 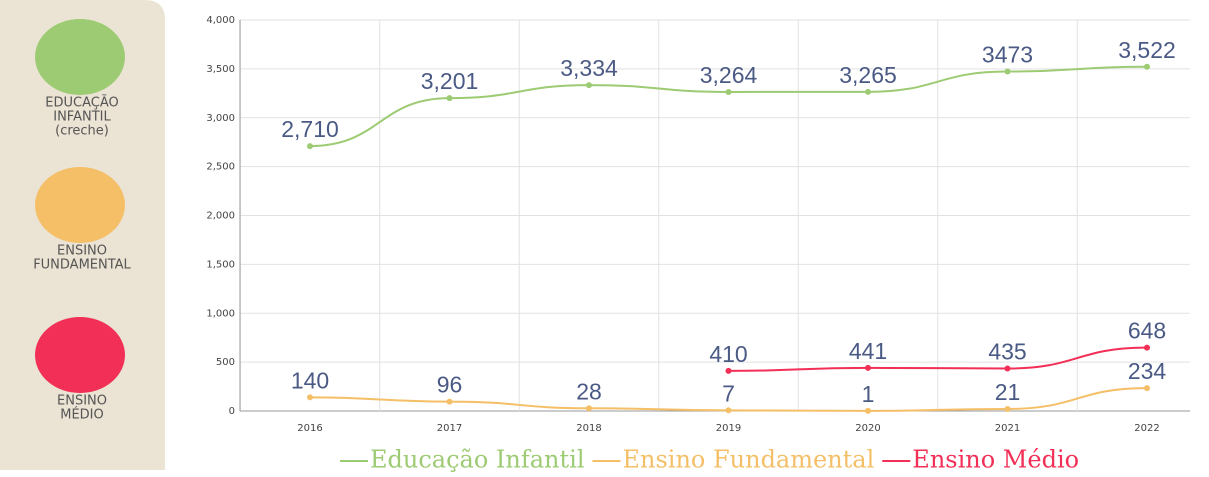 What do you see at coordinates (225, 362) in the screenshot?
I see `y-tick-label: 500` at bounding box center [225, 362].